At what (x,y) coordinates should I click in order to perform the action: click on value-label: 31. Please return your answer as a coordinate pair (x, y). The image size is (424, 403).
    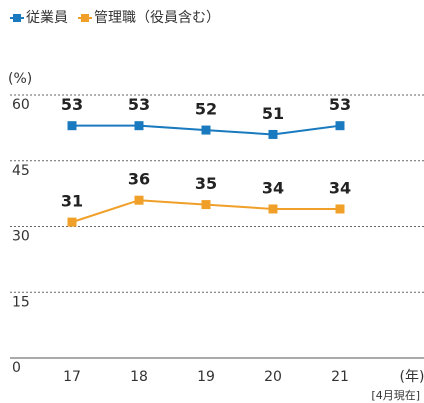
    Looking at the image, I should click on (72, 201).